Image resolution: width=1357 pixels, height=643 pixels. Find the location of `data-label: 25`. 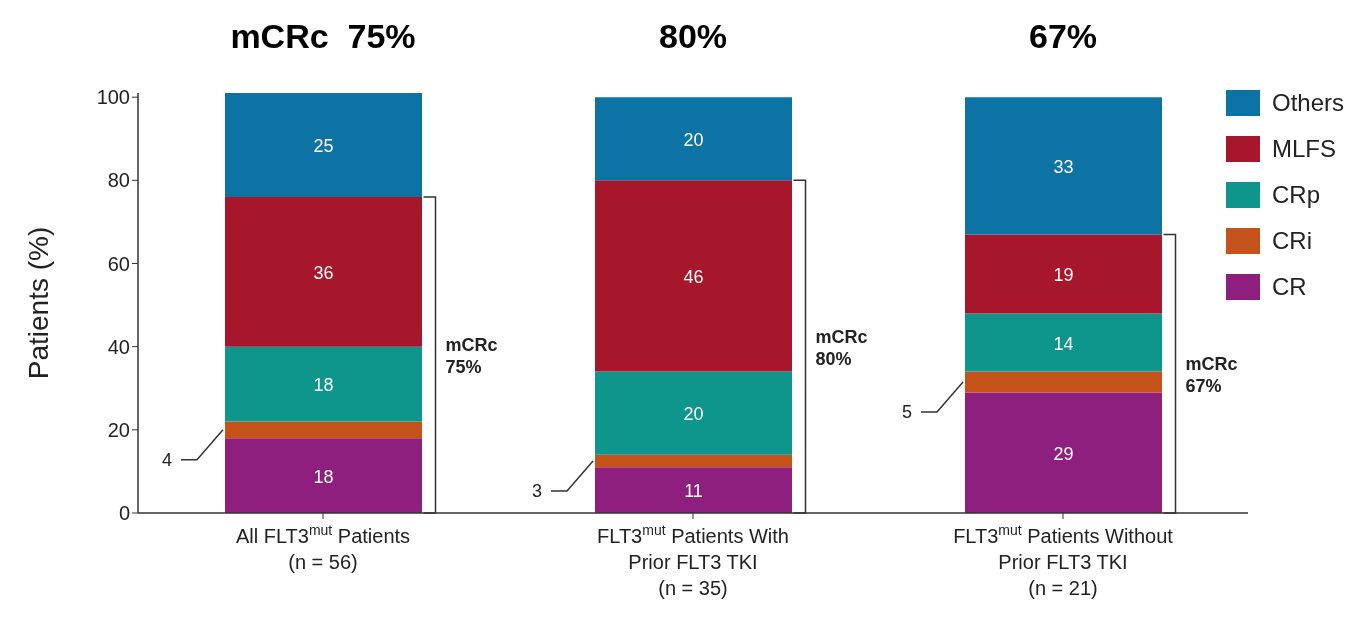

data-label: 25 is located at coordinates (323, 145).